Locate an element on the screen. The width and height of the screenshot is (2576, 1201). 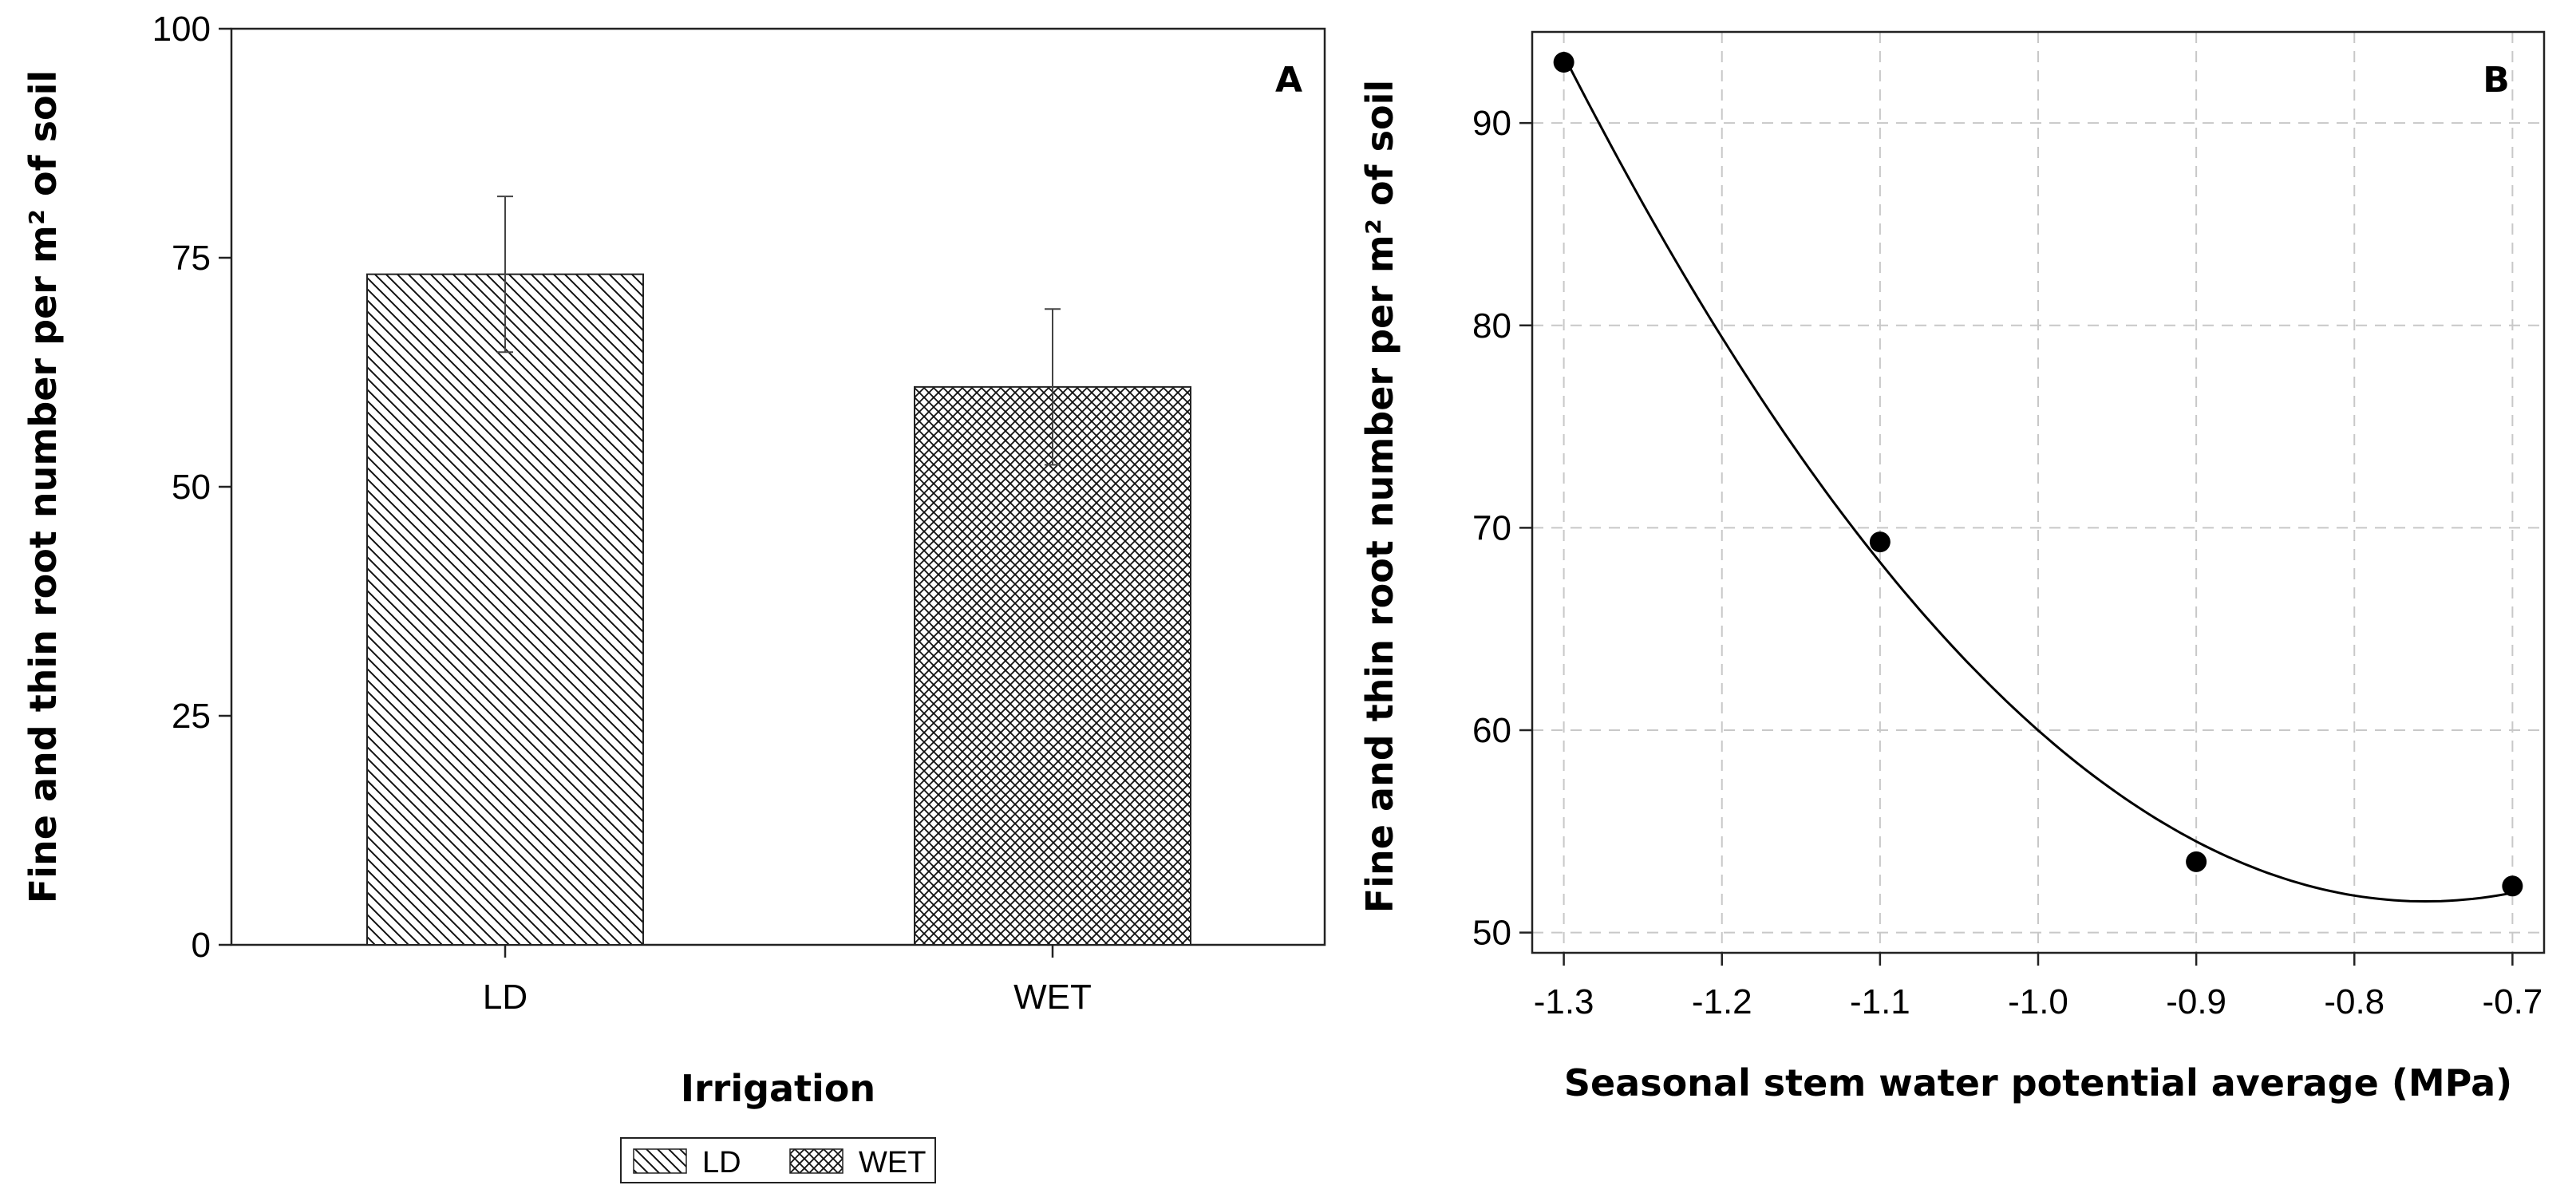
panel-b-x-tick-label: -1.1 is located at coordinates (1880, 1001).